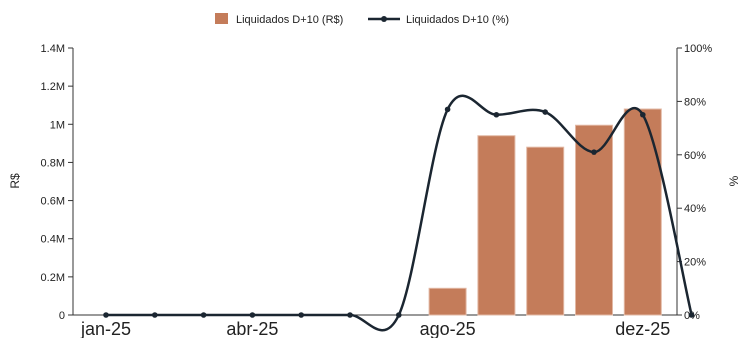 The image size is (740, 338). Describe the element at coordinates (53, 163) in the screenshot. I see `y-left-tick-label: 0.8M` at that location.